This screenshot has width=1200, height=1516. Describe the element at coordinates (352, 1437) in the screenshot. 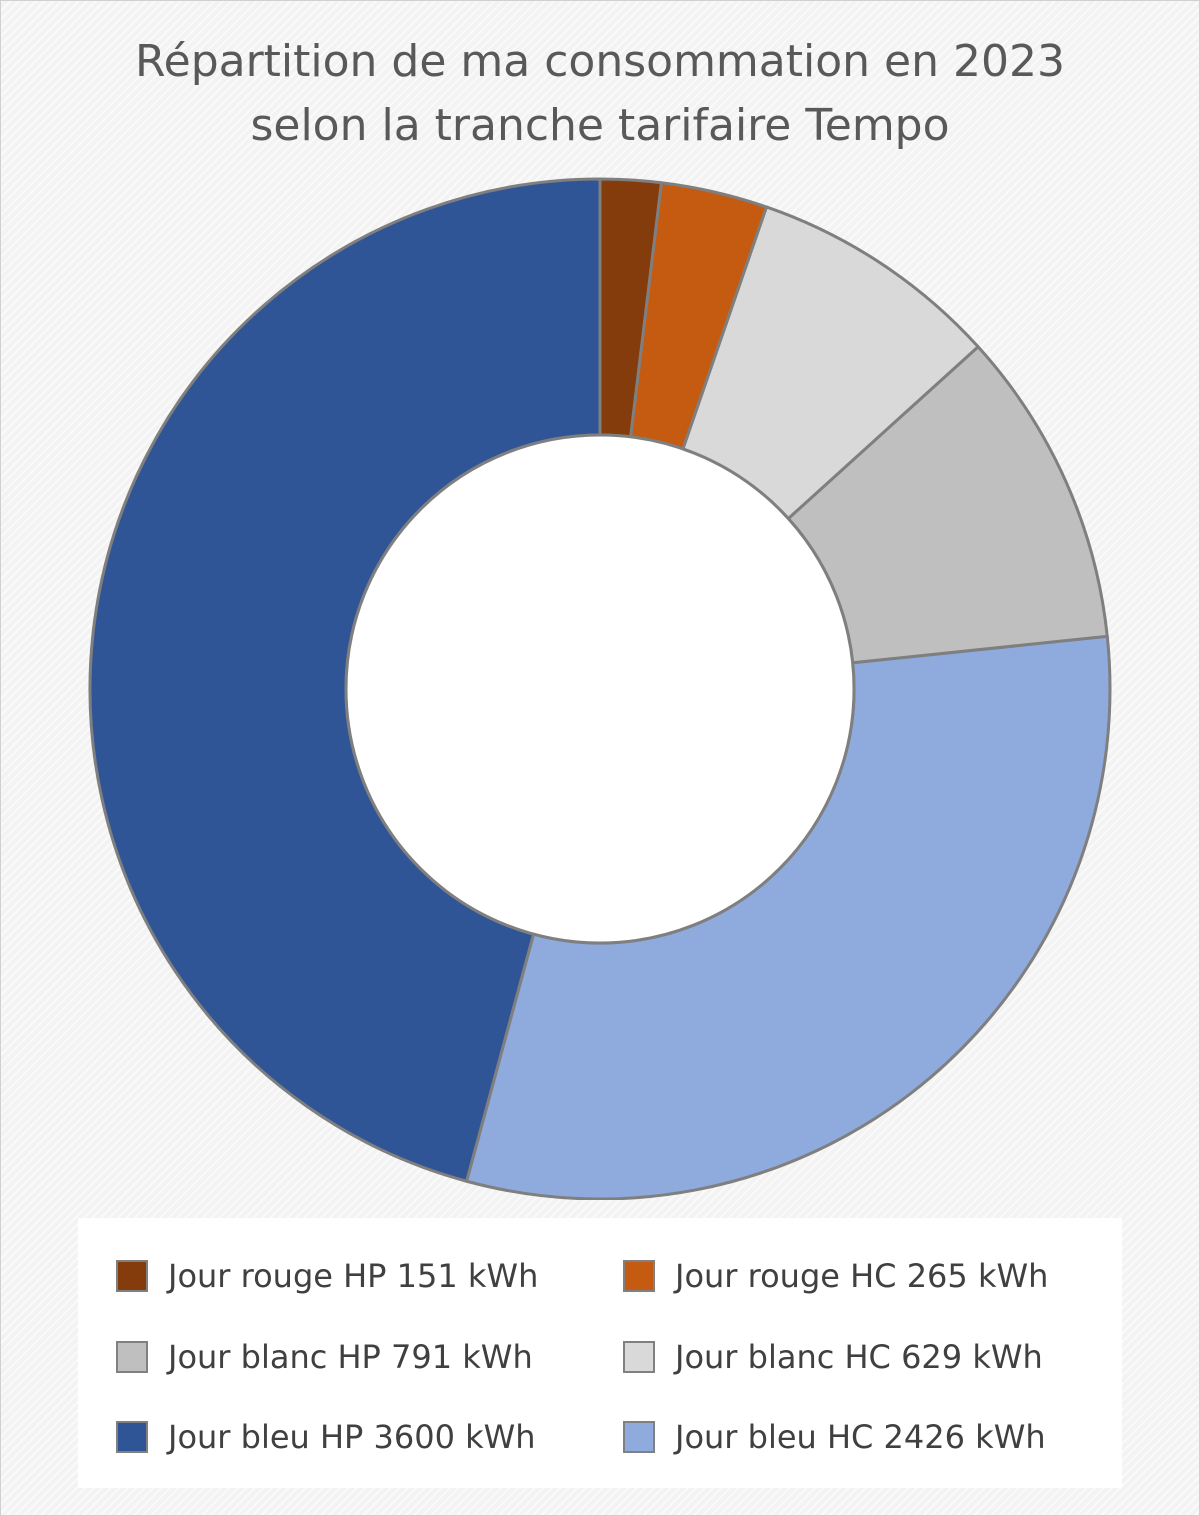

I see `legend-label-jour-bleu-hp: Jour bleu HP 3600 kWh` at that location.